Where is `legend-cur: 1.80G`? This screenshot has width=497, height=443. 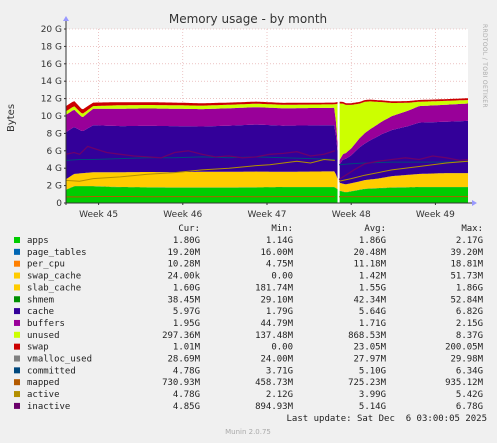 legend-cur: 1.80G is located at coordinates (186, 241).